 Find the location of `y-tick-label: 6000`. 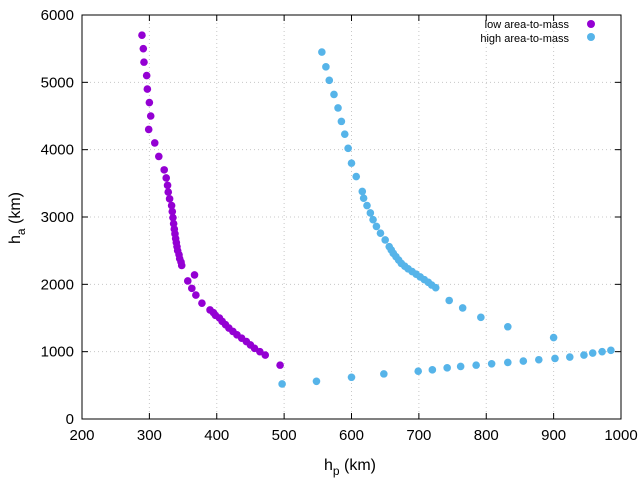

y-tick-label: 6000 is located at coordinates (57, 15).